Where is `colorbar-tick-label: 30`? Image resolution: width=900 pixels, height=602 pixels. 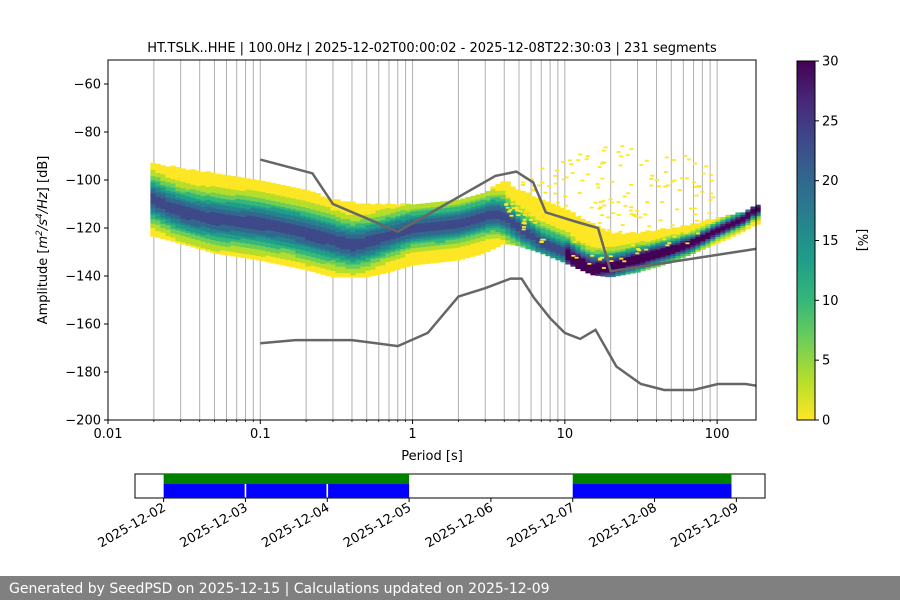
colorbar-tick-label: 30 is located at coordinates (830, 62).